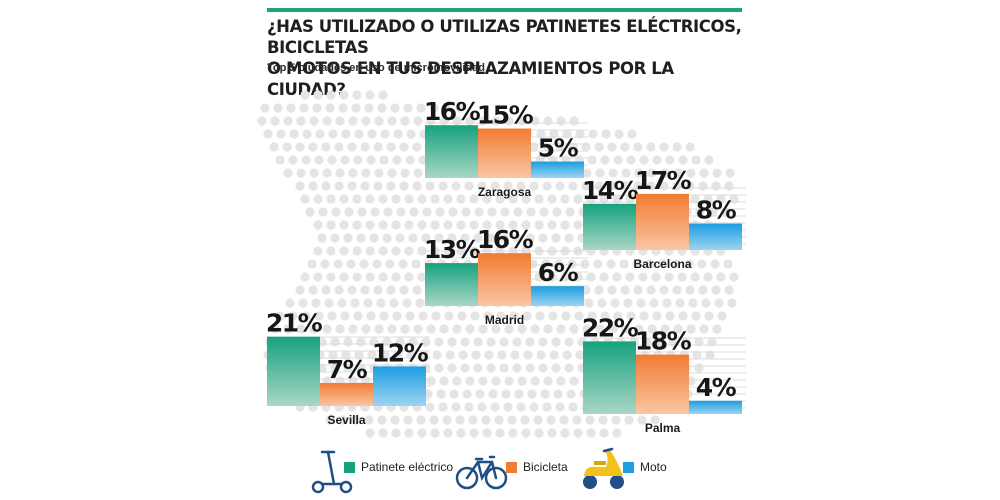  What do you see at coordinates (505, 115) in the screenshot?
I see `value-label-zaragosa-bicicleta: 15%` at bounding box center [505, 115].